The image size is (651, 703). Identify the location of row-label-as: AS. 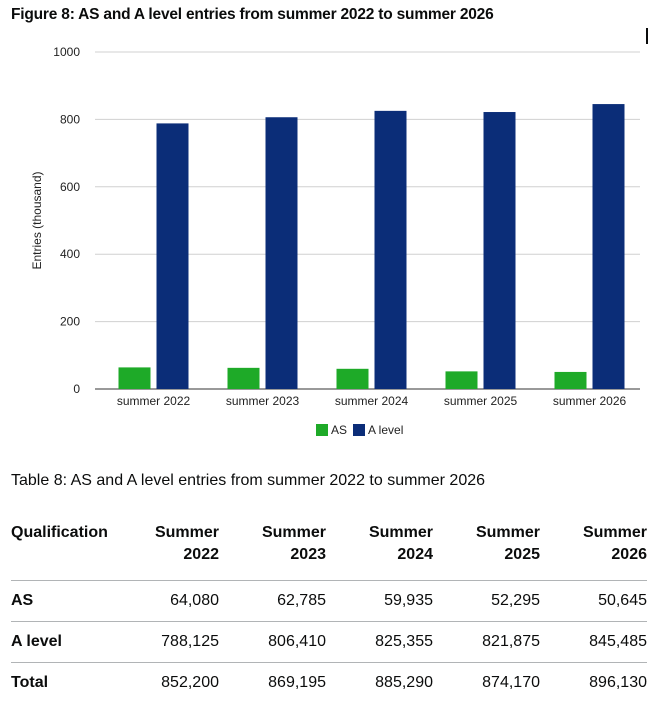
(71, 601).